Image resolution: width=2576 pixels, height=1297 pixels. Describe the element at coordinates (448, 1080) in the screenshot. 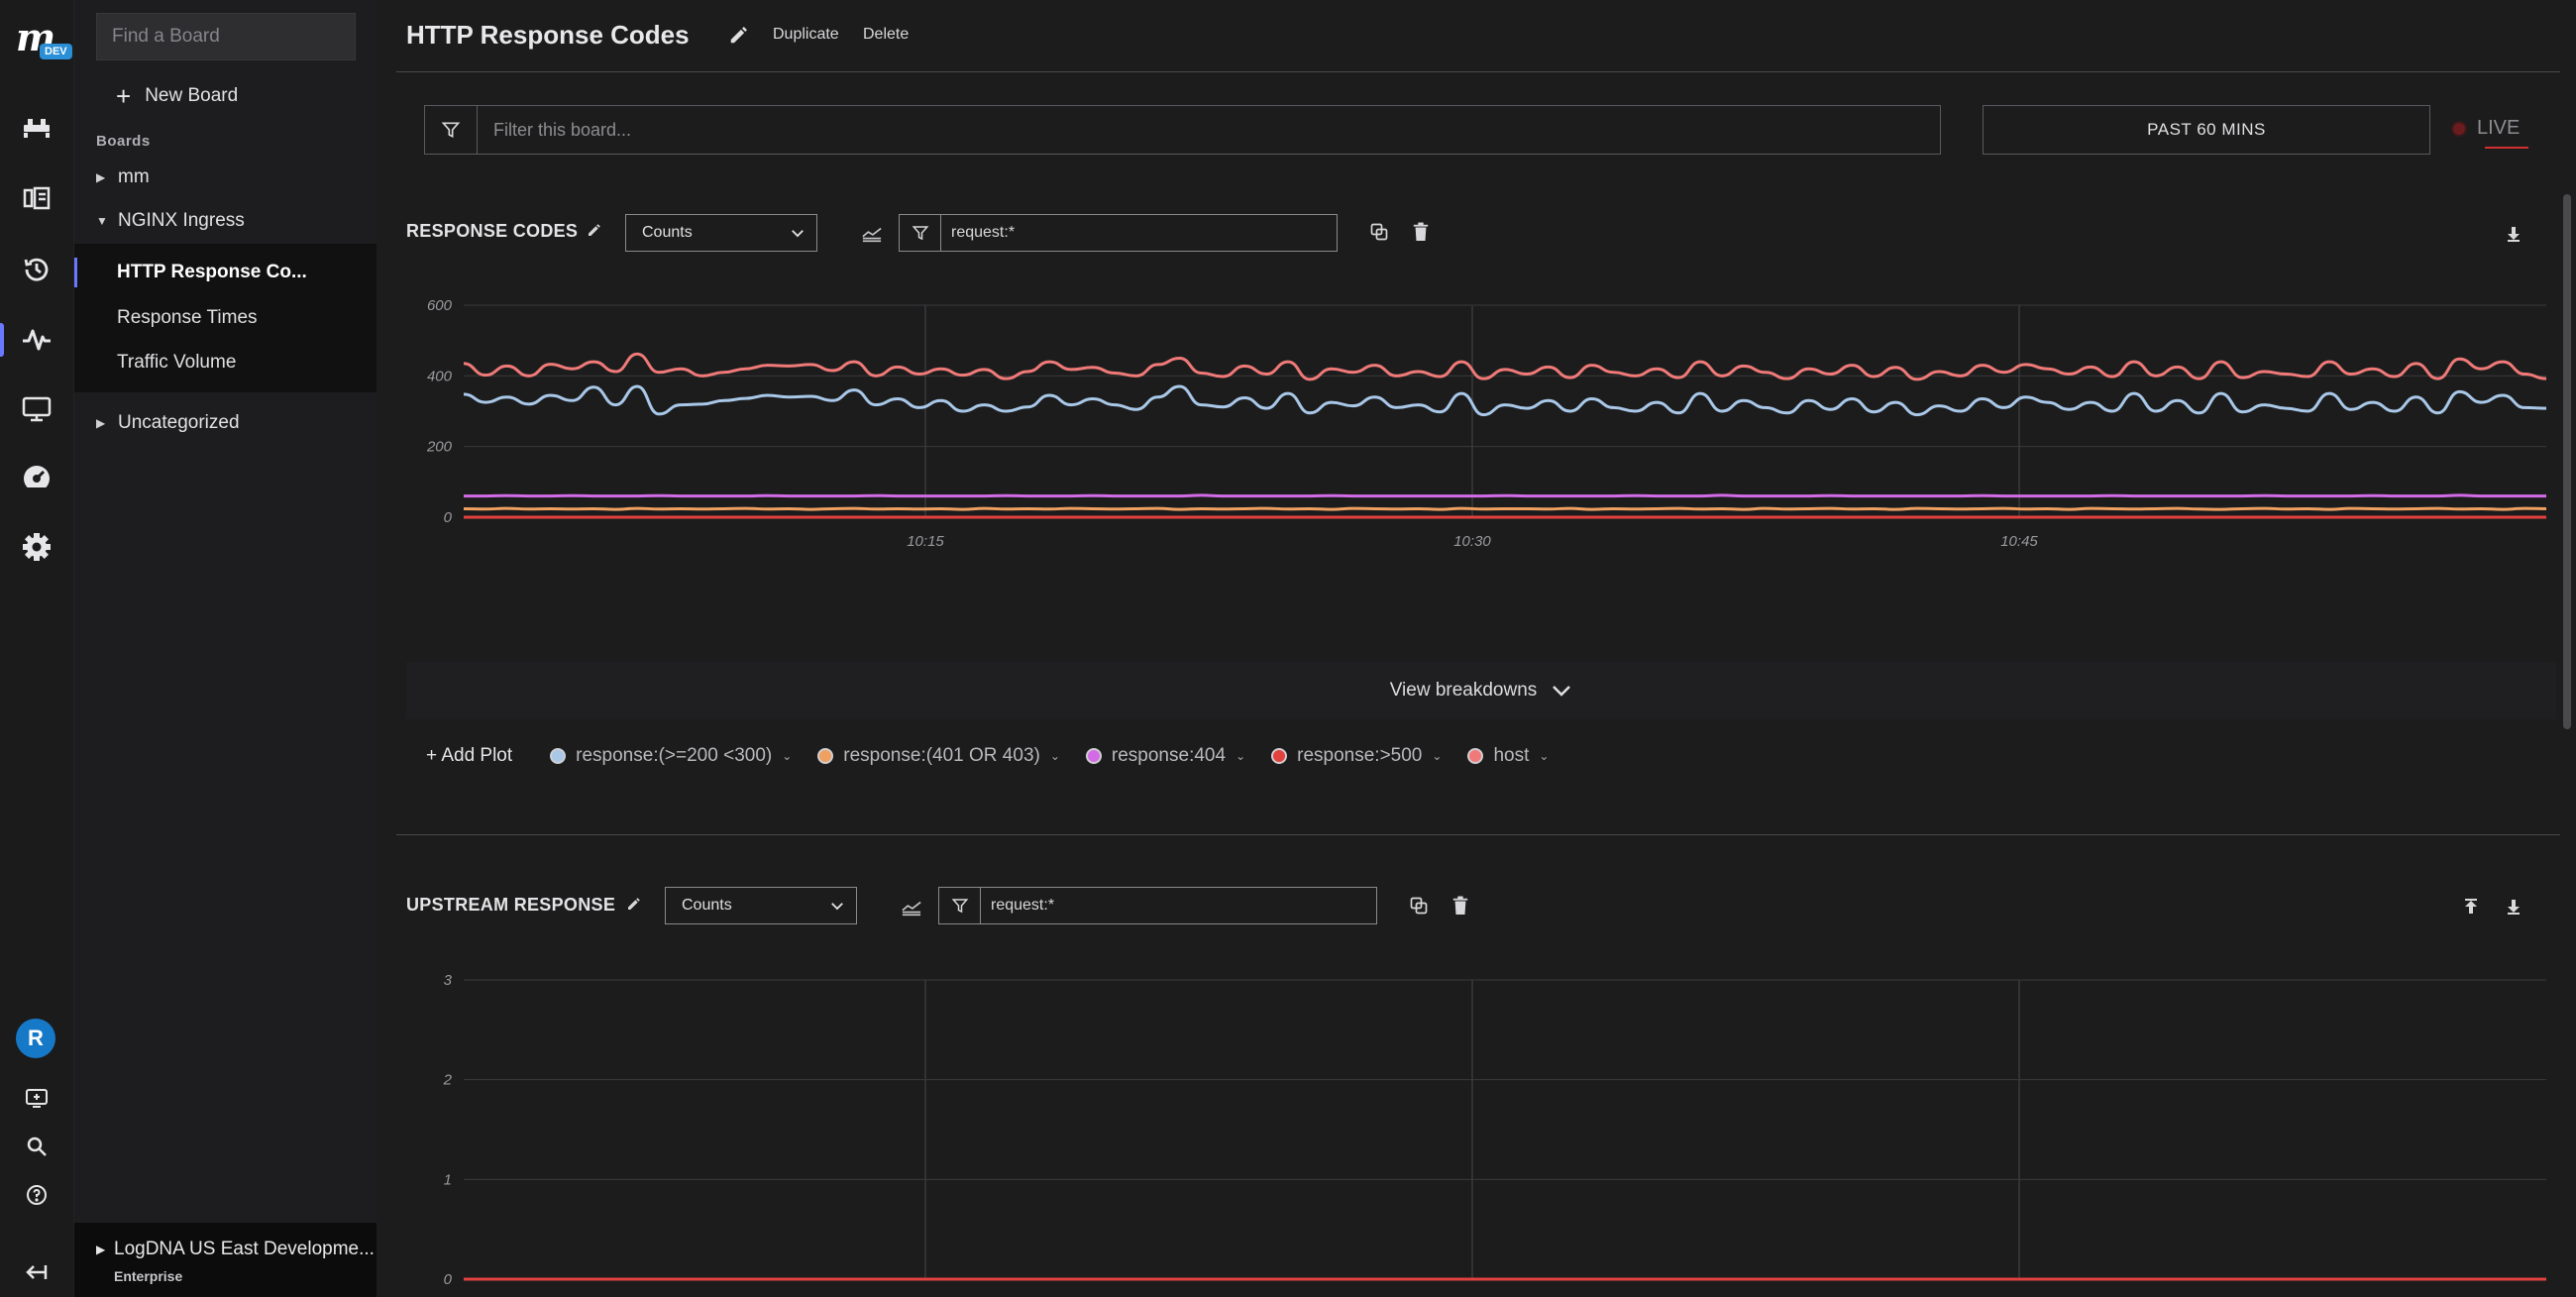

I see `y-tick-label: 2` at that location.